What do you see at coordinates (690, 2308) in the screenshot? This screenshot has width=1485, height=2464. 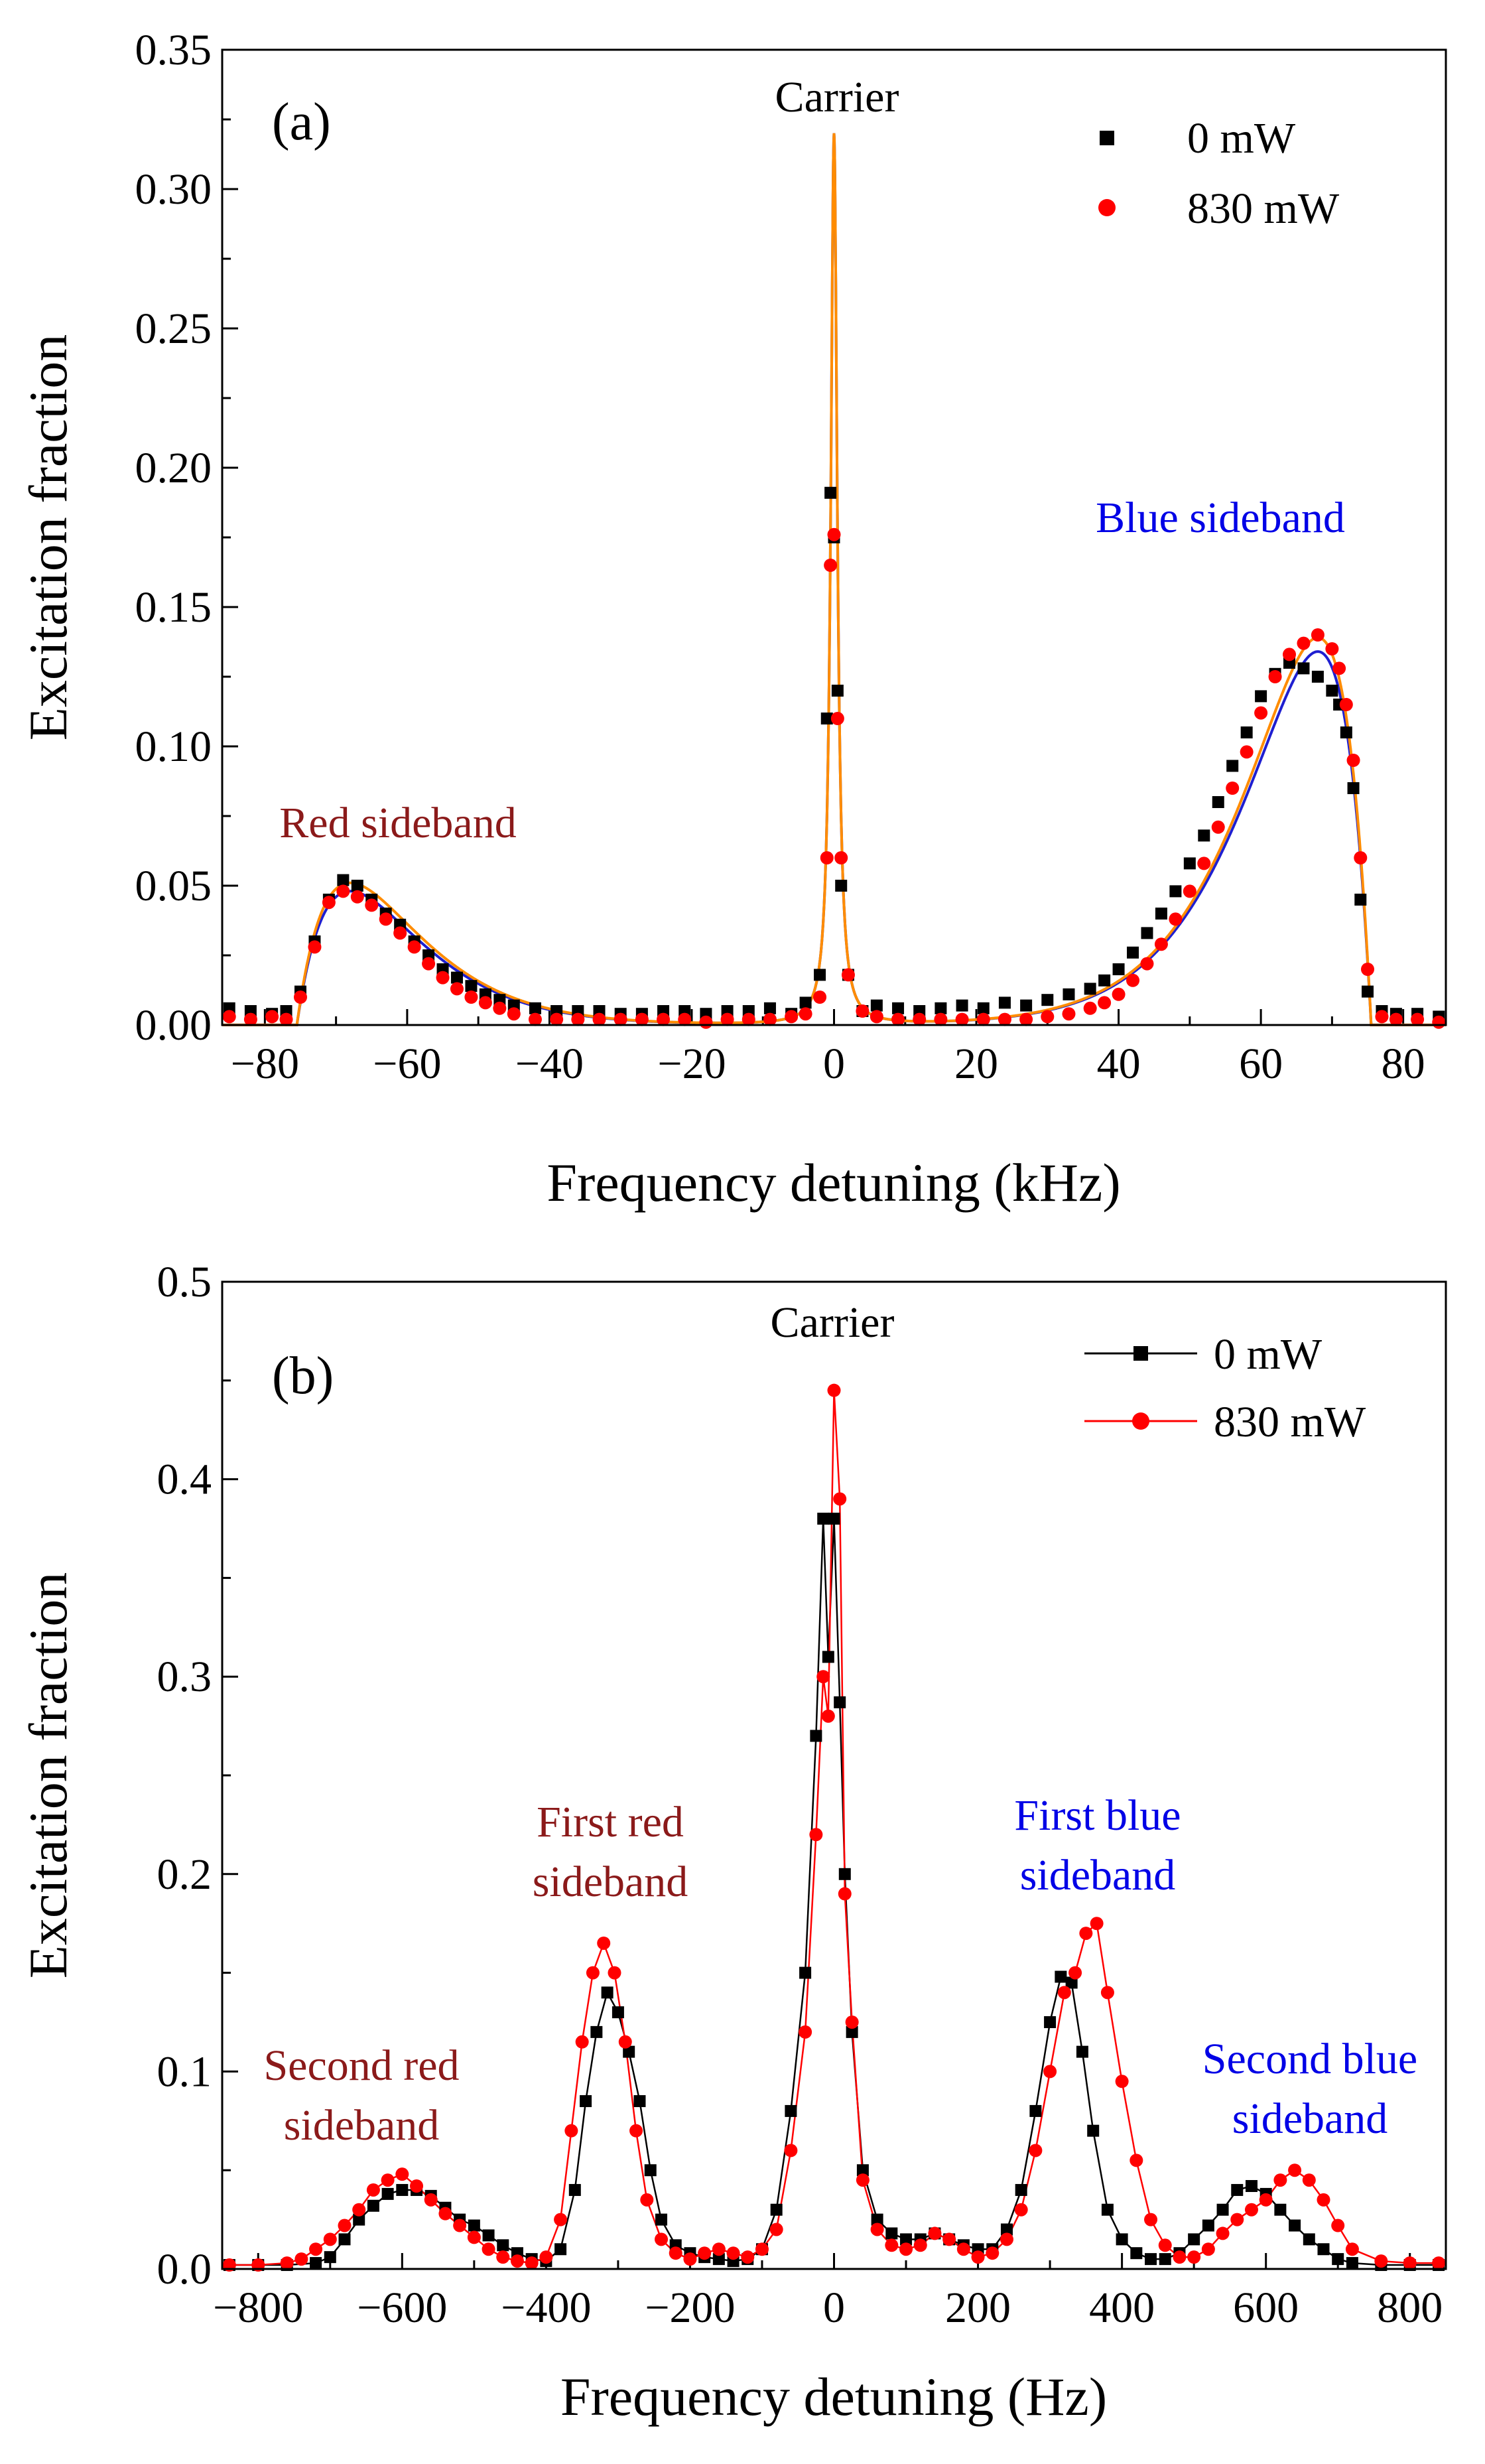 I see `b-x-tick-label: −200` at bounding box center [690, 2308].